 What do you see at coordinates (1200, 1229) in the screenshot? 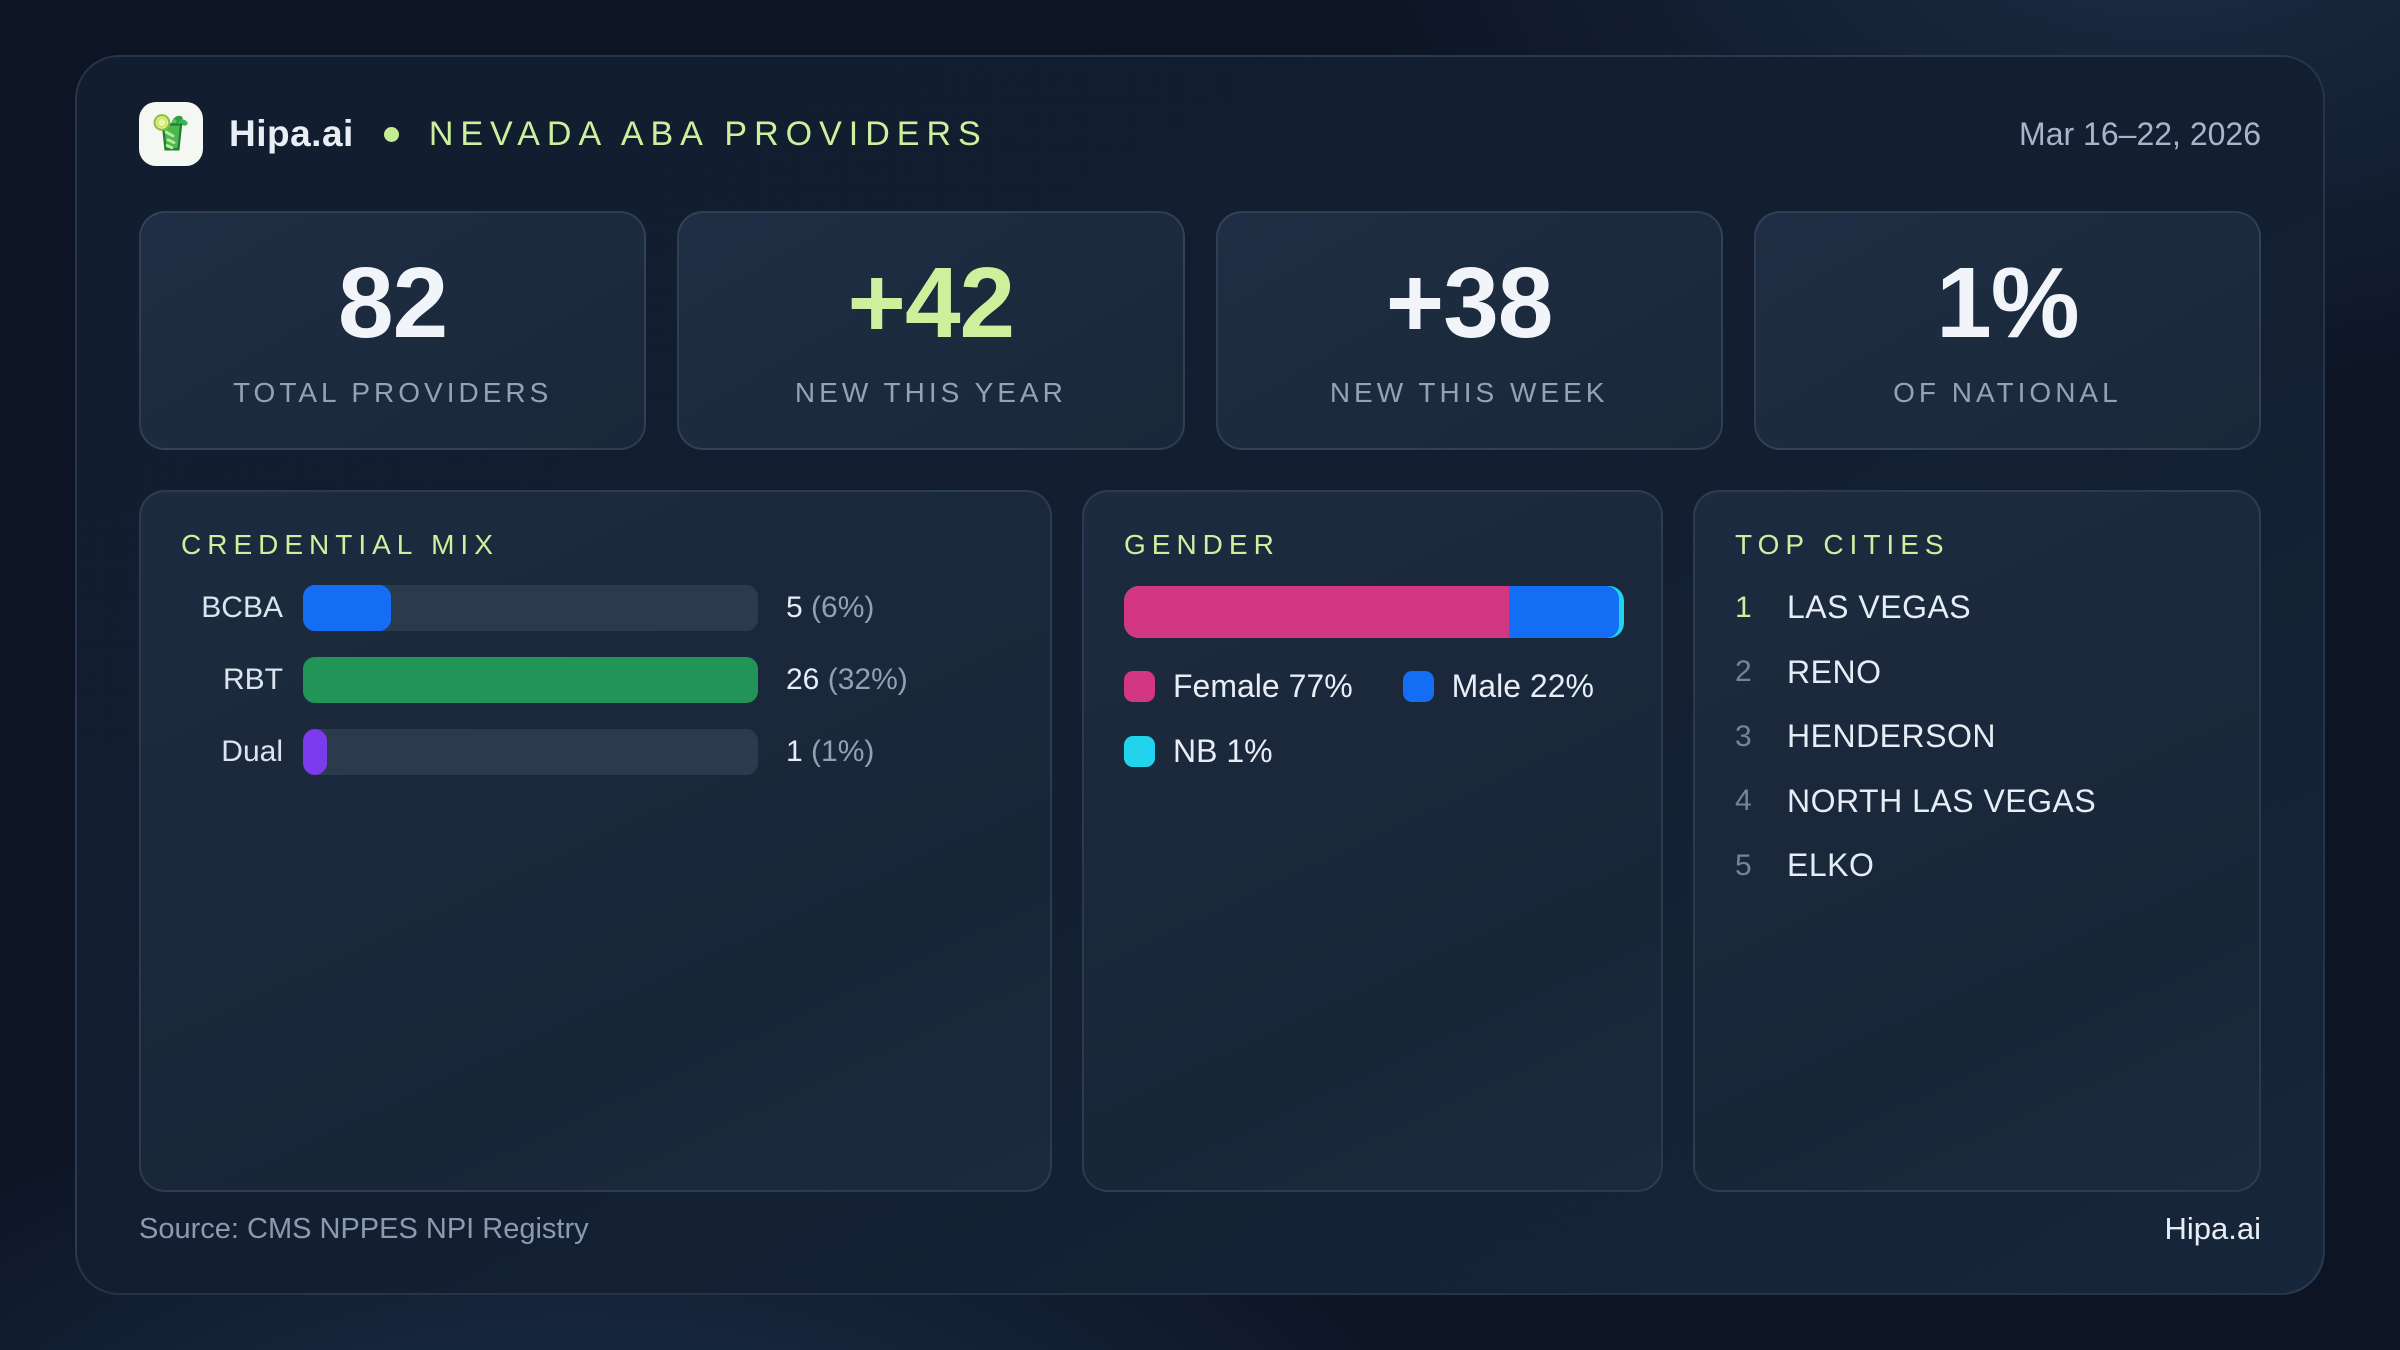
I see `footer: Source: CMS NPPES NPI Registry Hipa.ai` at bounding box center [1200, 1229].